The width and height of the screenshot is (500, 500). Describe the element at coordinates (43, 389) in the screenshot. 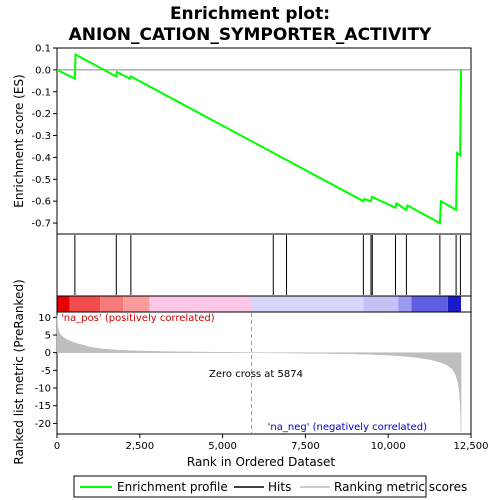

I see `metric-y-tick-label: -10` at that location.